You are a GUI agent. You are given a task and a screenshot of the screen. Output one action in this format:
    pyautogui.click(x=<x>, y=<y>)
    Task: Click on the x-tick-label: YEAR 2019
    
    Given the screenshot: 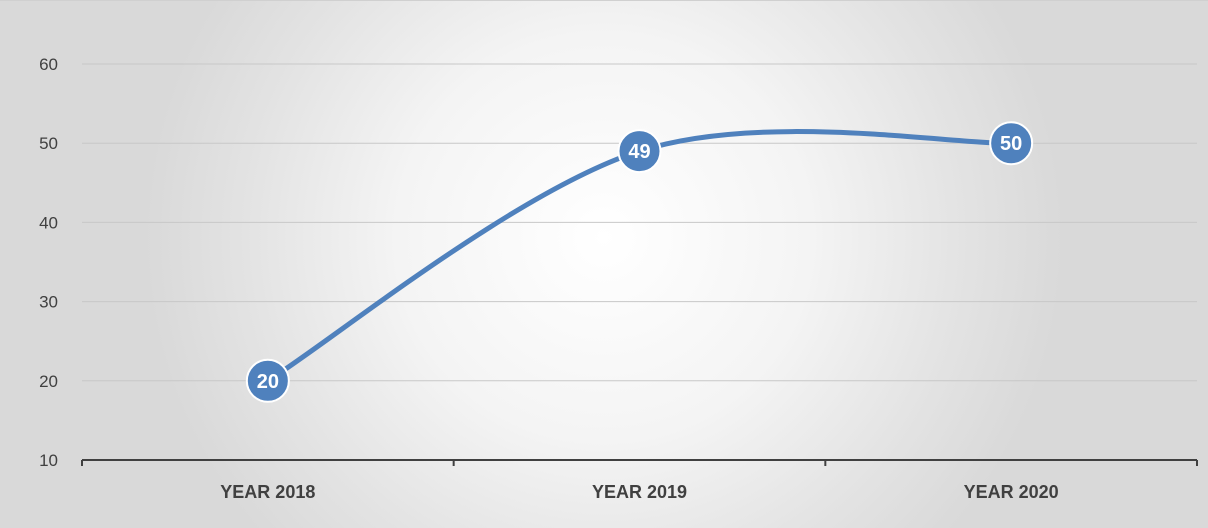 What is the action you would take?
    pyautogui.click(x=639, y=492)
    